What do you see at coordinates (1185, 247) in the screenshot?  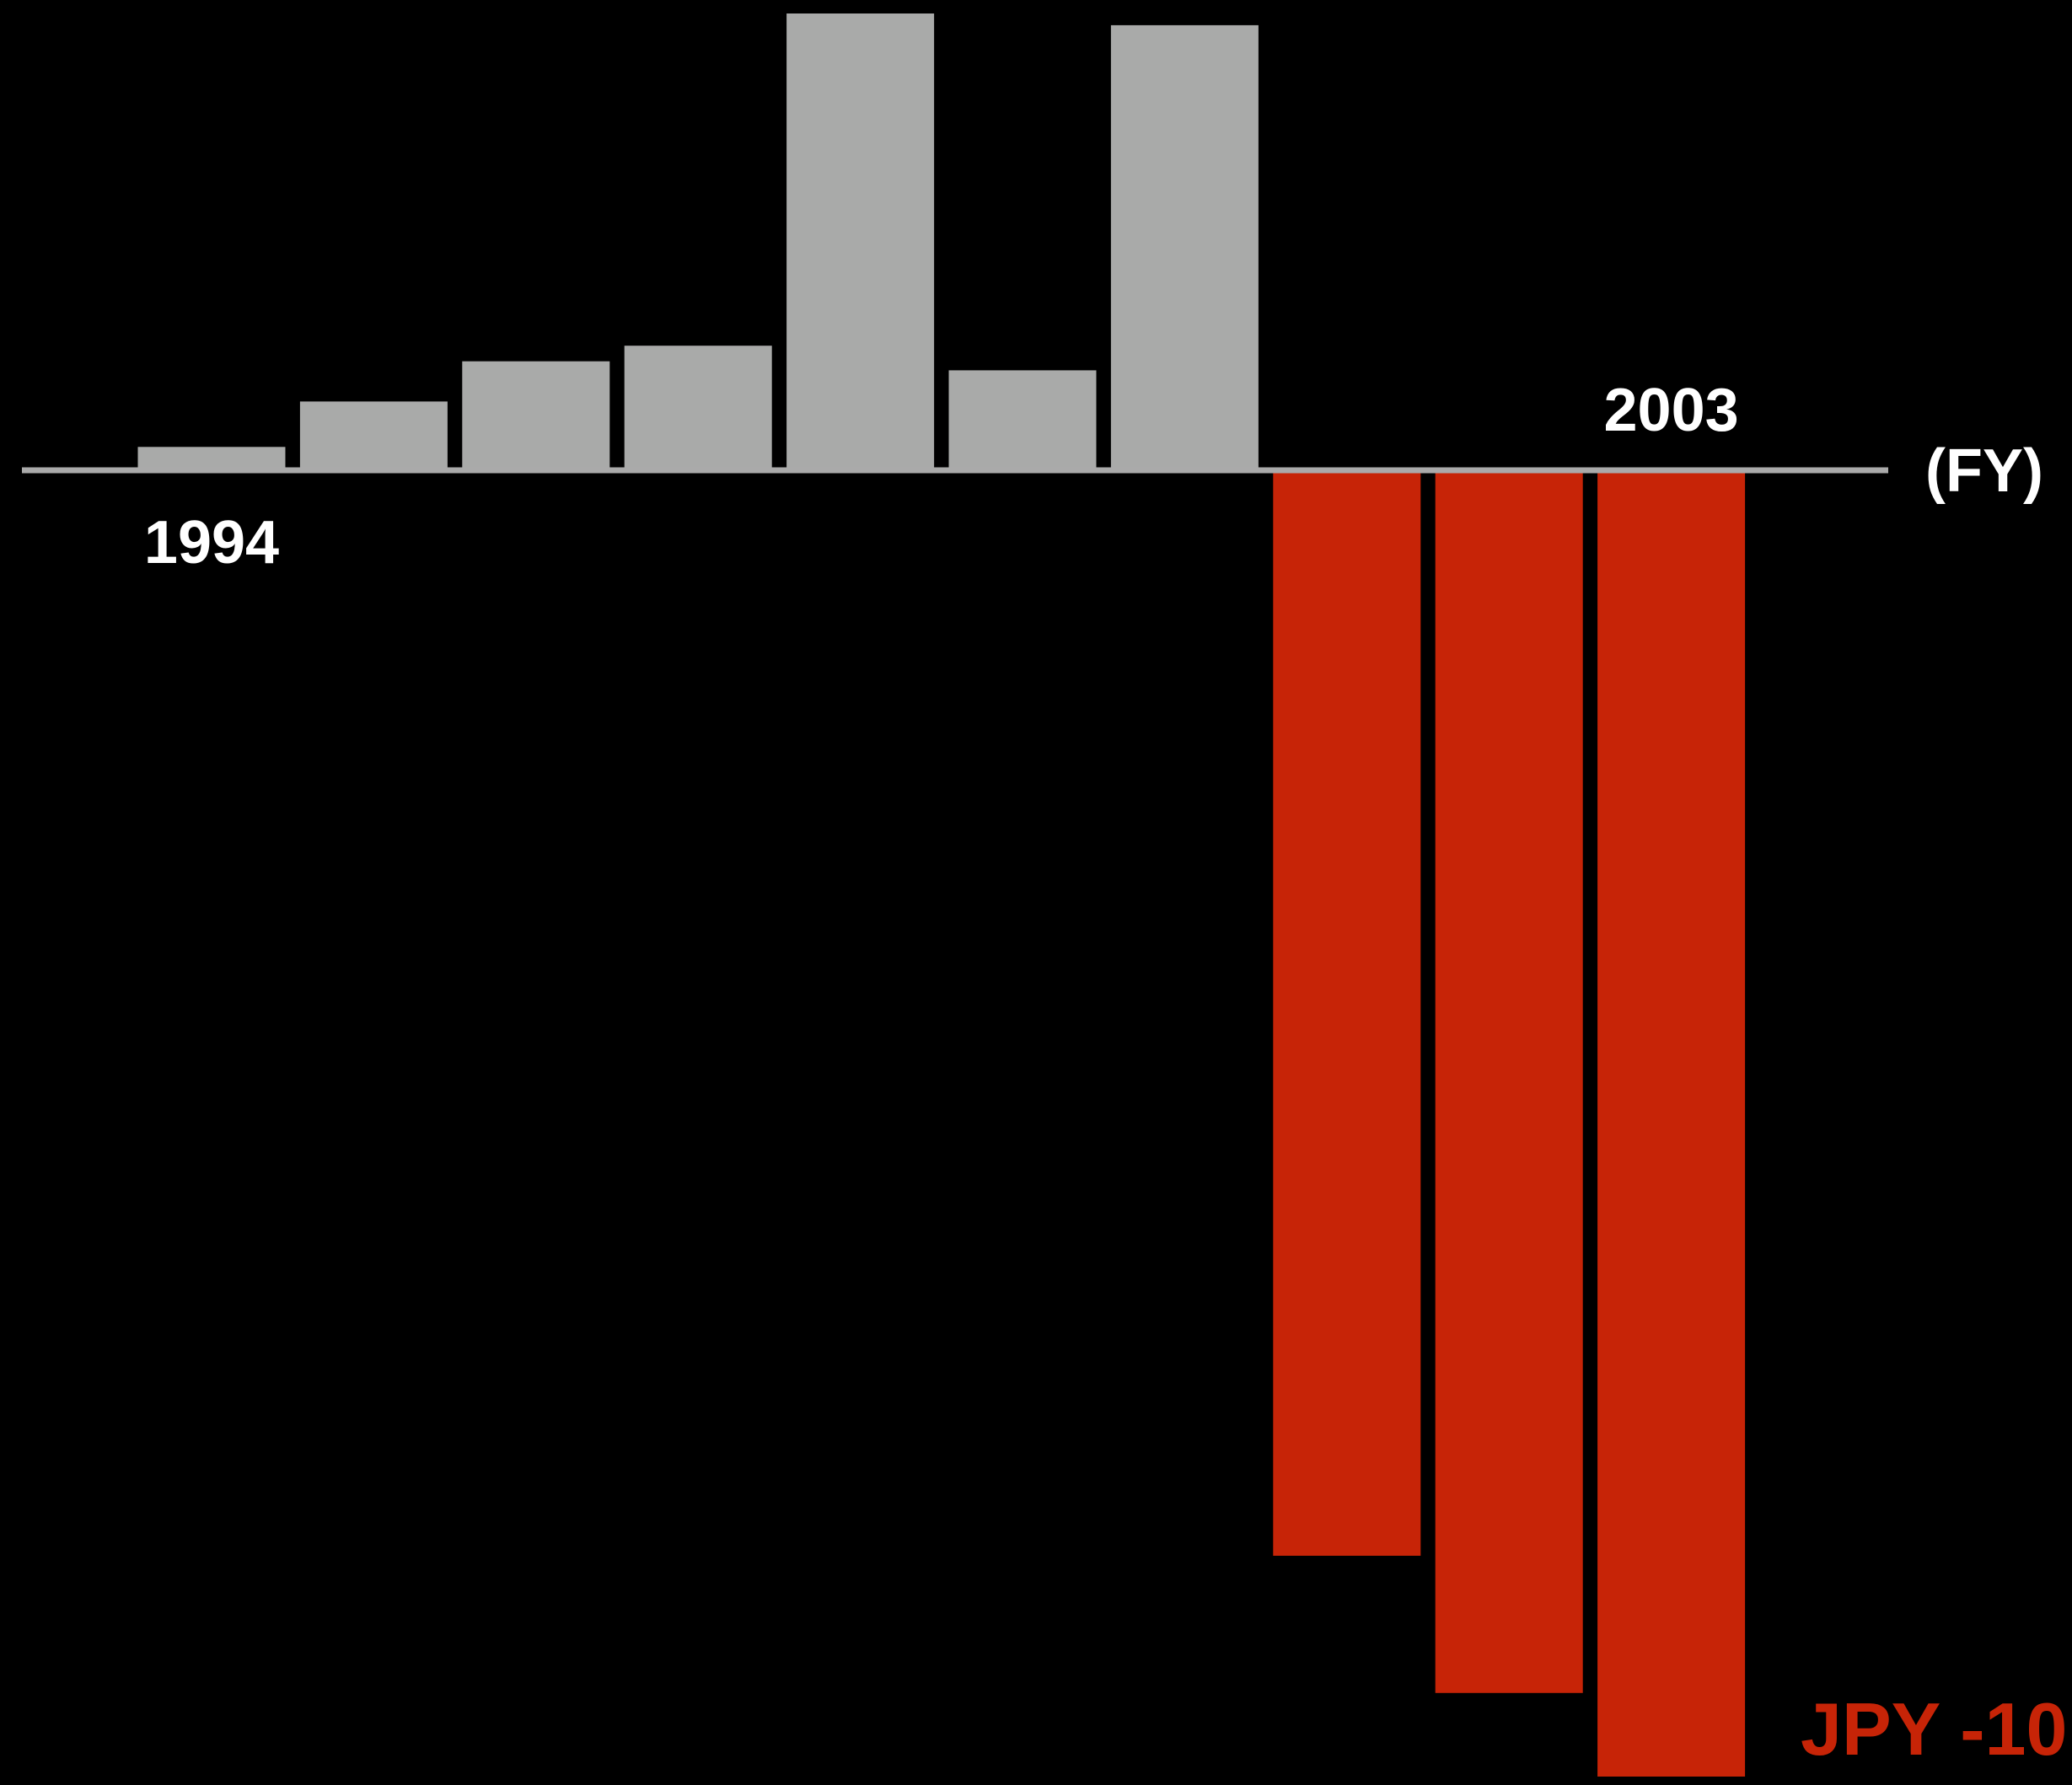 I see `bar-2000` at bounding box center [1185, 247].